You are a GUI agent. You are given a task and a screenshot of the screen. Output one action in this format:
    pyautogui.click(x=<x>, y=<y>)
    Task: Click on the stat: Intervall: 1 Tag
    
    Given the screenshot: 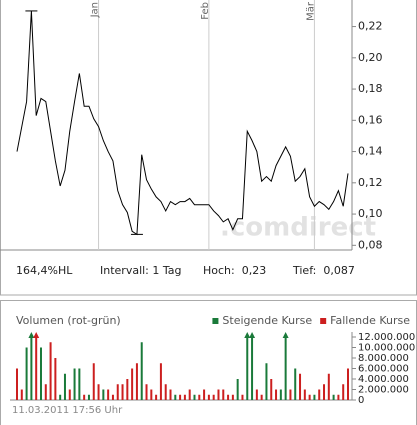 What is the action you would take?
    pyautogui.click(x=141, y=270)
    